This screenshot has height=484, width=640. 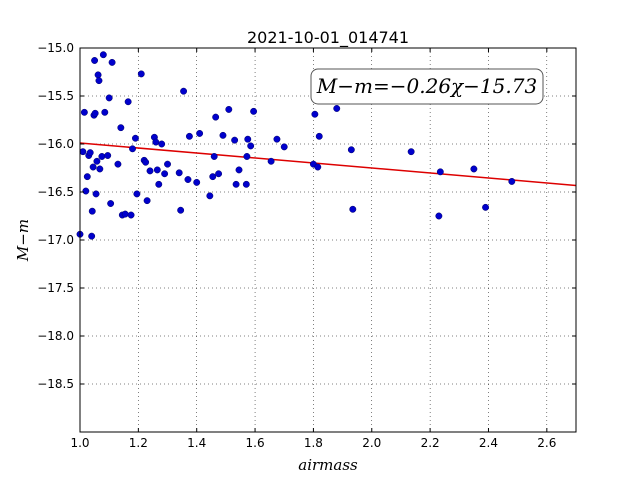 I want to click on y-tick-label: −18.0, so click(x=55, y=336).